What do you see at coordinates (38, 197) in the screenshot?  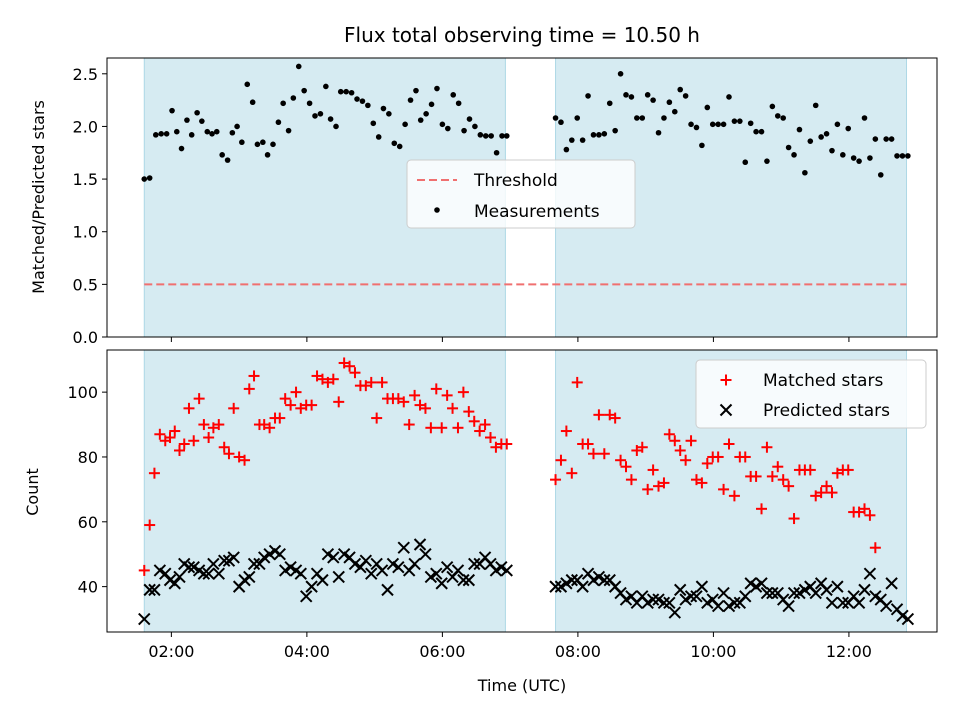 I see `top-y-axis-label: Matched/Predicted stars` at bounding box center [38, 197].